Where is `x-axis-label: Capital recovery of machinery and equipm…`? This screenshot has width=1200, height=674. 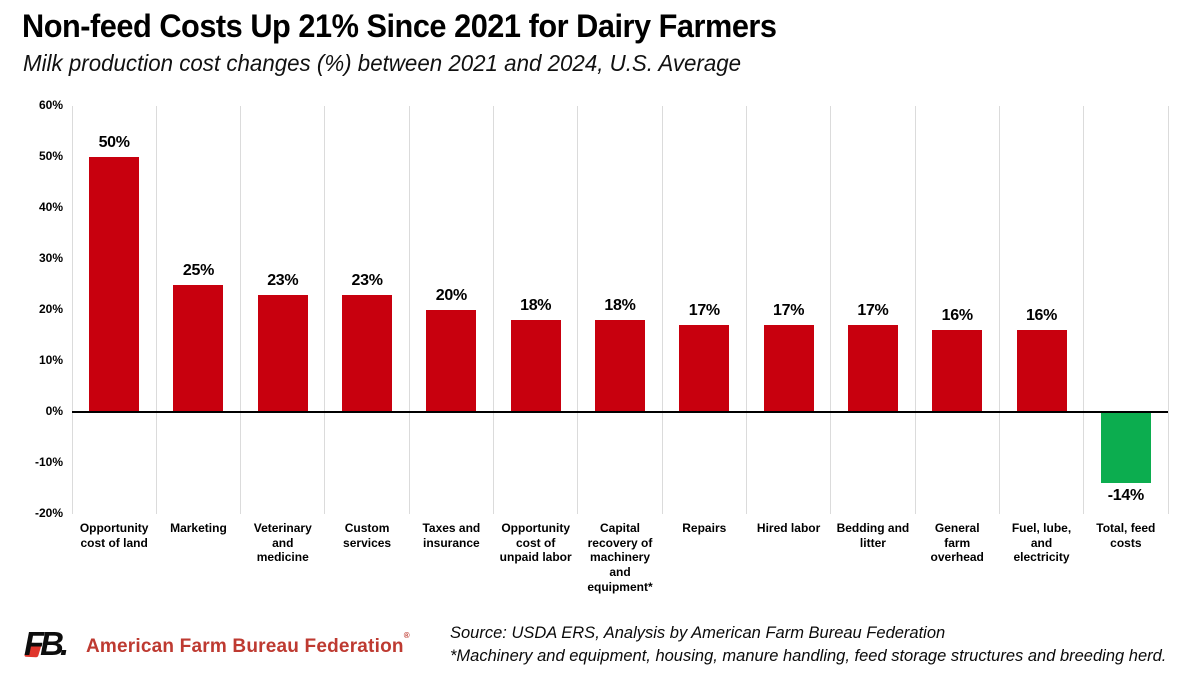
x-axis-label: Capital recovery of machinery and equipm… is located at coordinates (620, 557).